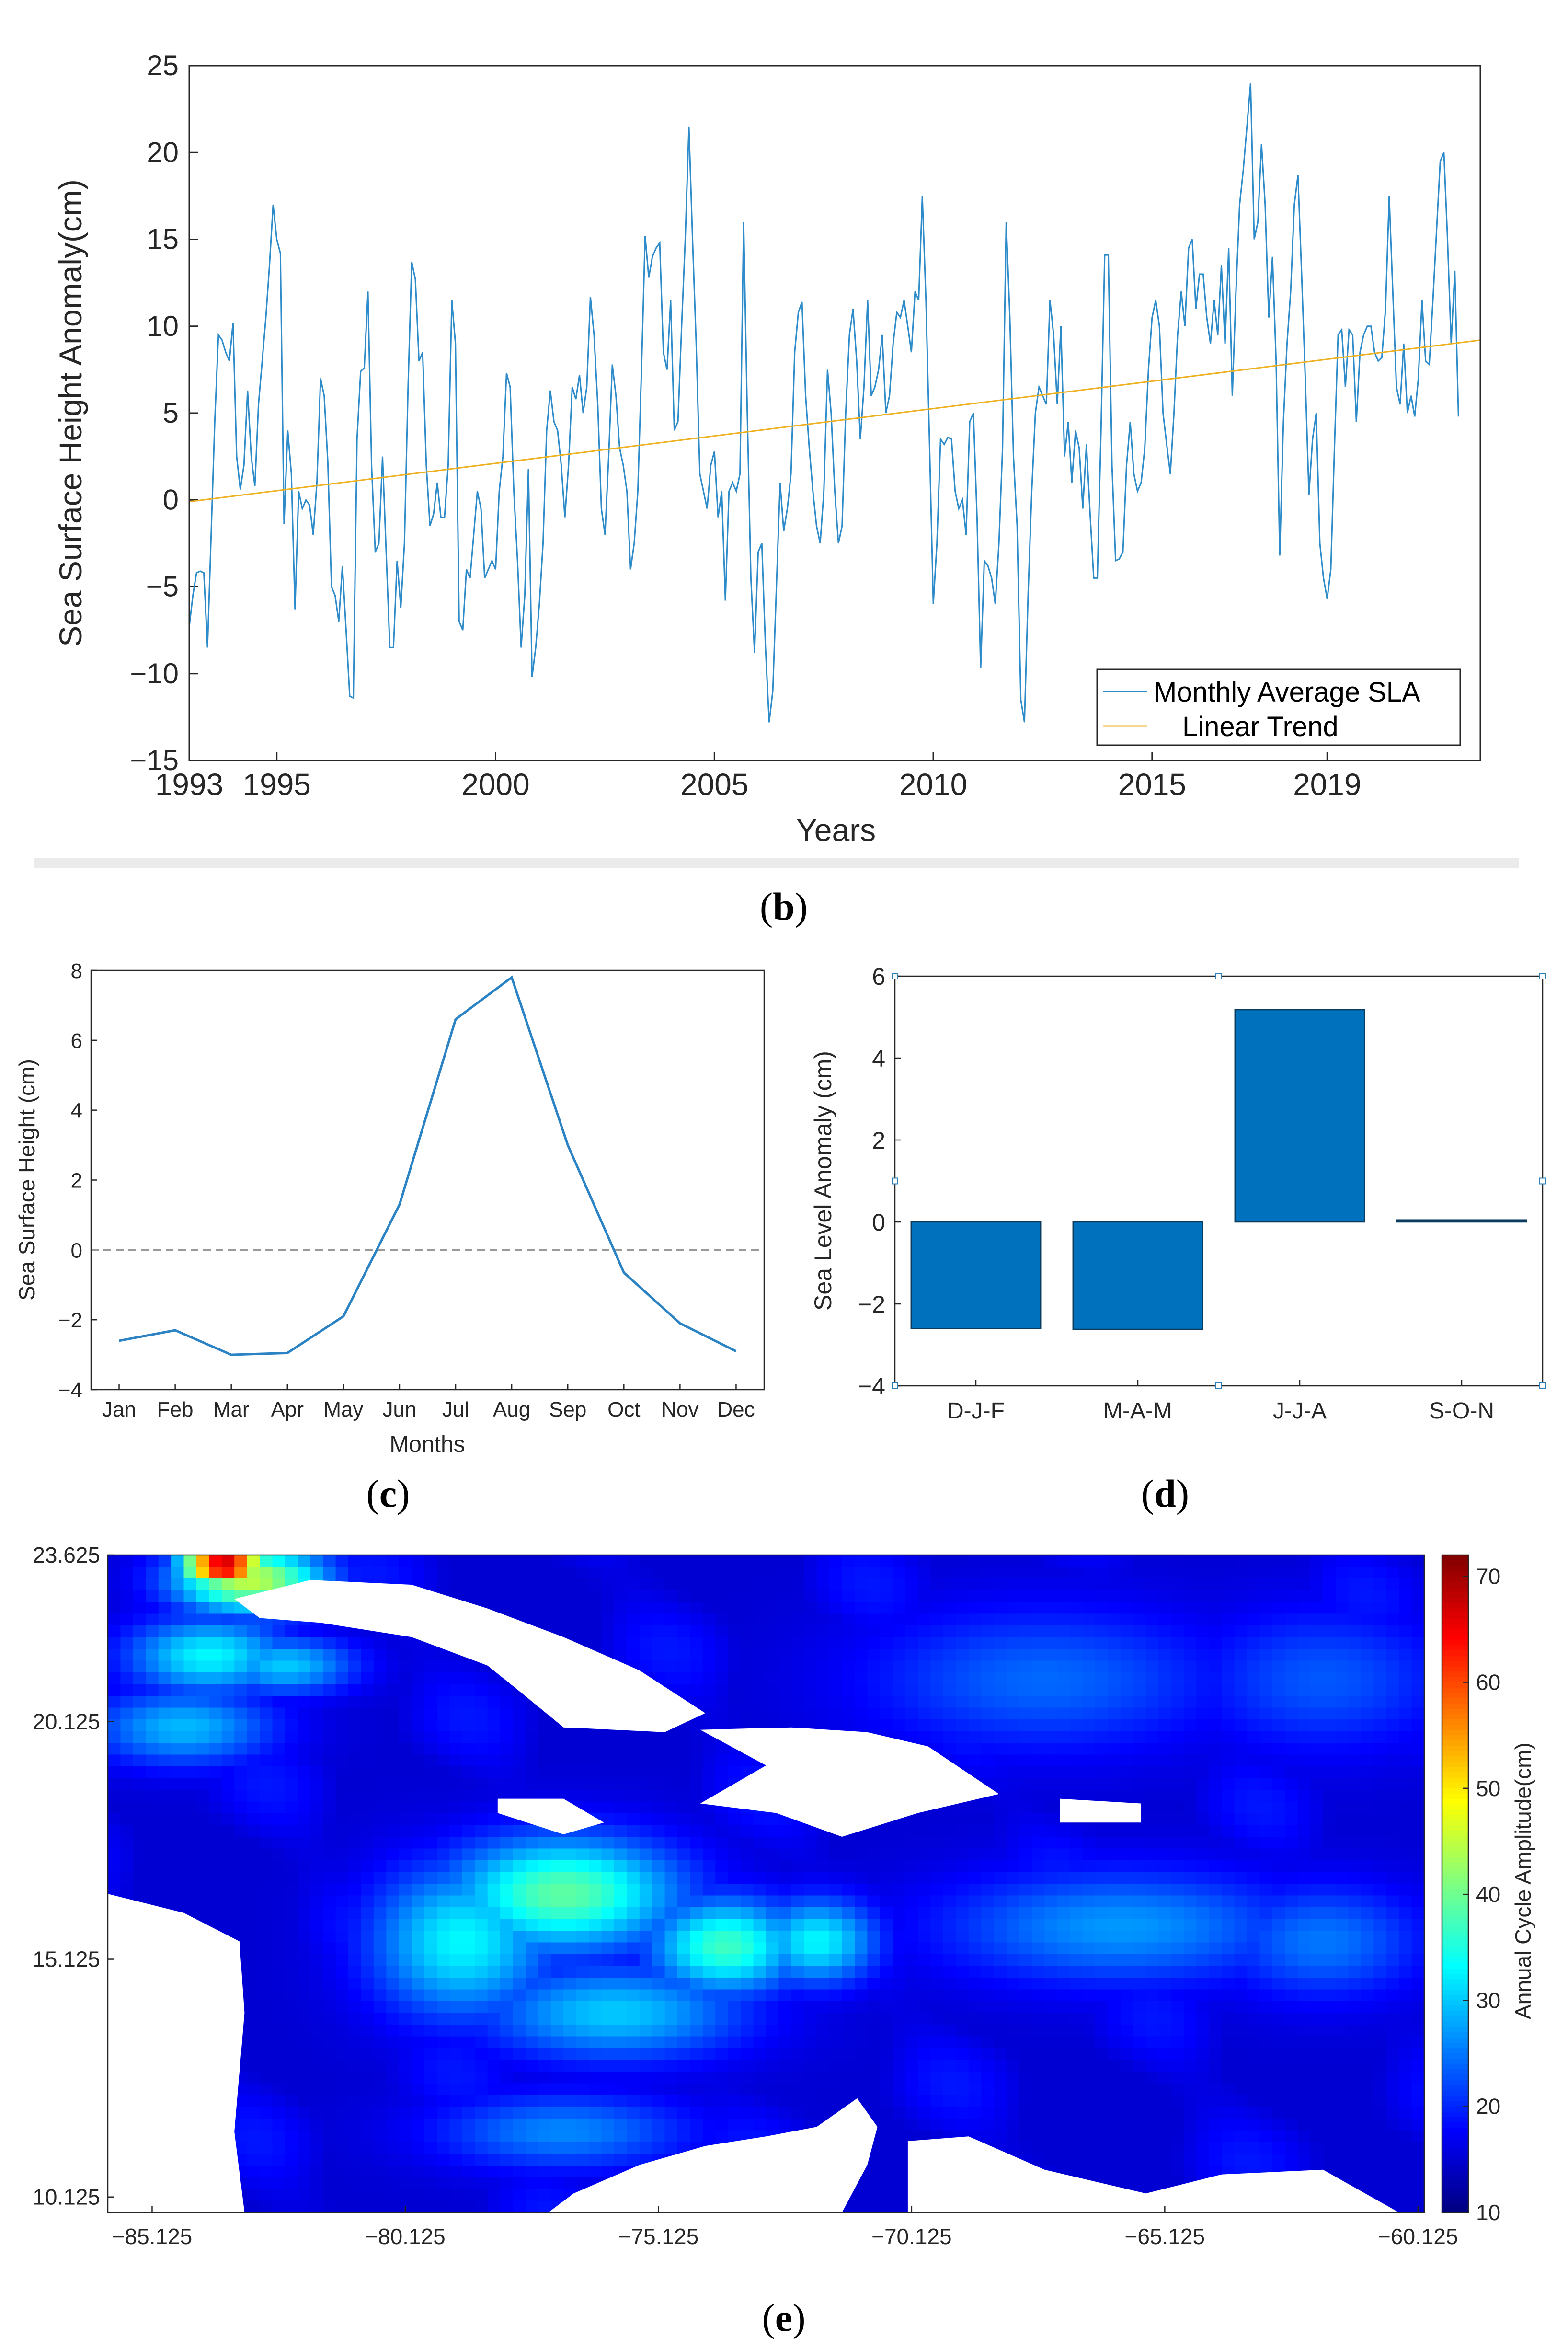  What do you see at coordinates (1461, 1221) in the screenshot?
I see `chart-d-bar` at bounding box center [1461, 1221].